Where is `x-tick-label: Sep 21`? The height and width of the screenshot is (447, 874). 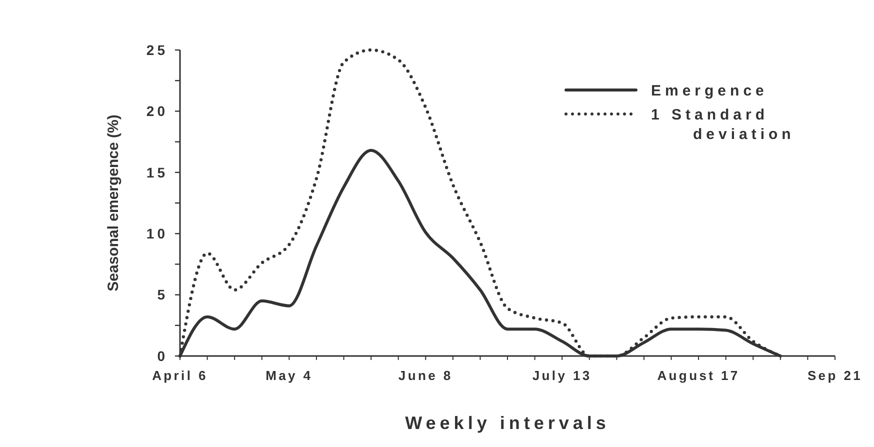 x-tick-label: Sep 21 is located at coordinates (835, 375).